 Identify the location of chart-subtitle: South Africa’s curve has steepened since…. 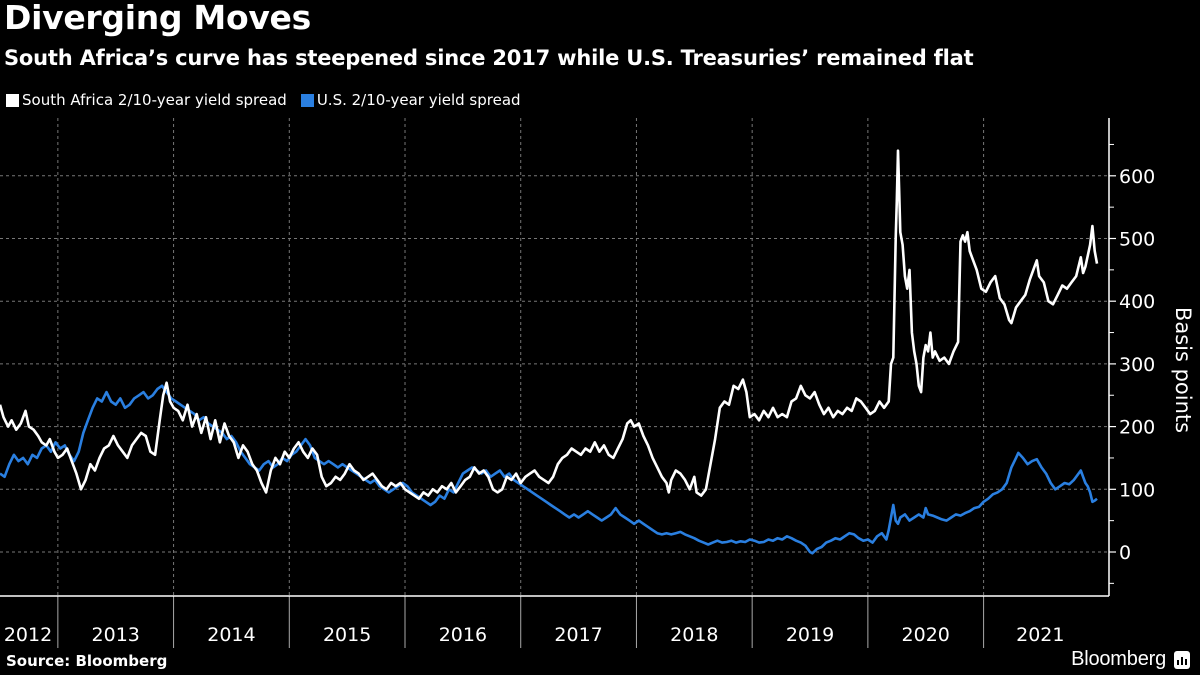
(489, 58).